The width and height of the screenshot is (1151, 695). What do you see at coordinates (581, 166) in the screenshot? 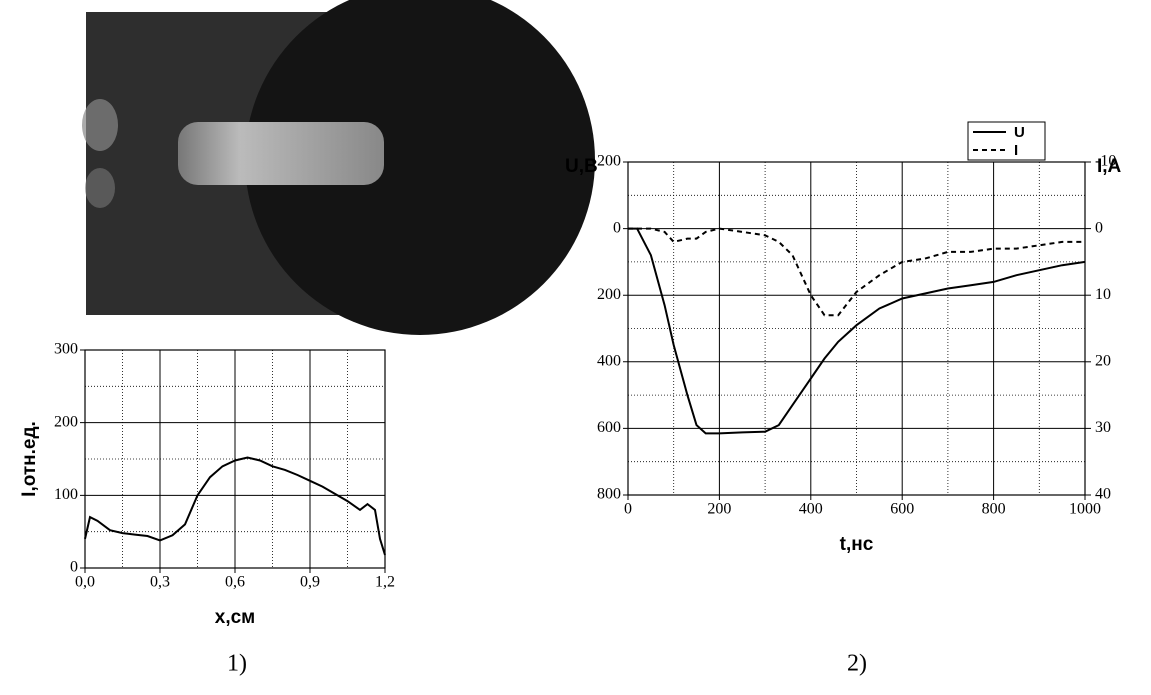
I see `y-axis-label: U,В` at bounding box center [581, 166].